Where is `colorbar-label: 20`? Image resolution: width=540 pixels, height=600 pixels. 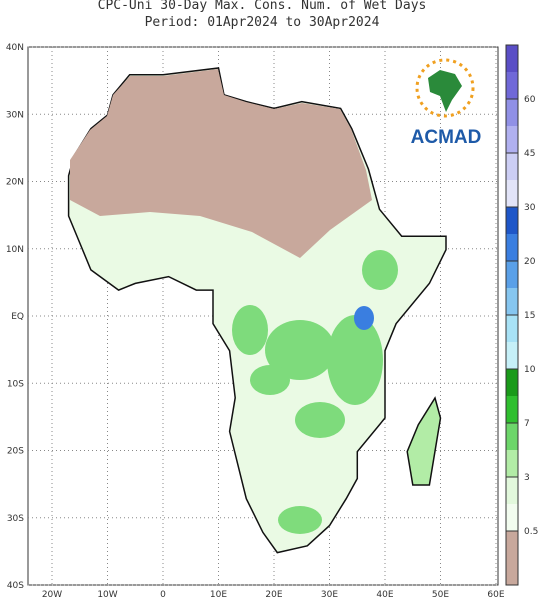
colorbar-label: 20 is located at coordinates (530, 262).